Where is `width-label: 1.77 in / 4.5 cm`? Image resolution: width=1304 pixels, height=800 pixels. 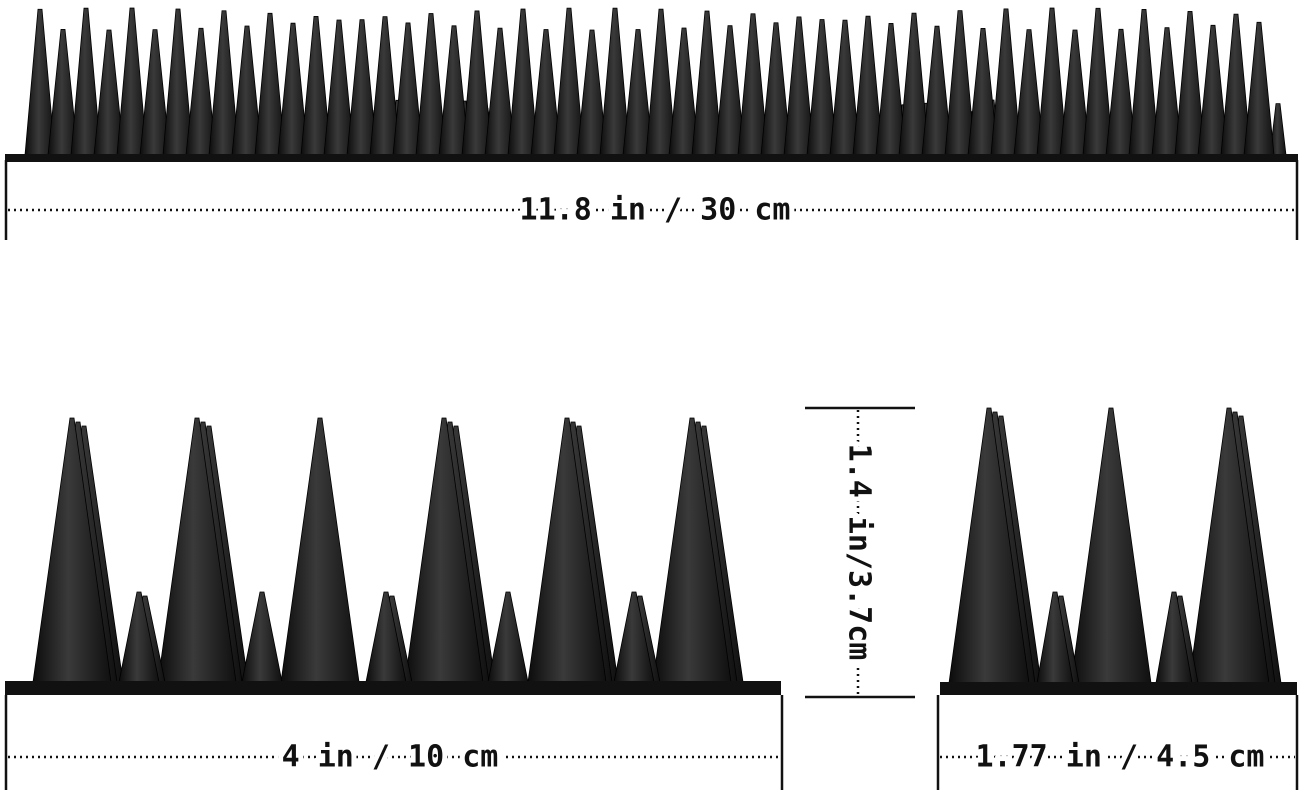
width-label: 1.77 in / 4.5 cm is located at coordinates (1120, 757).